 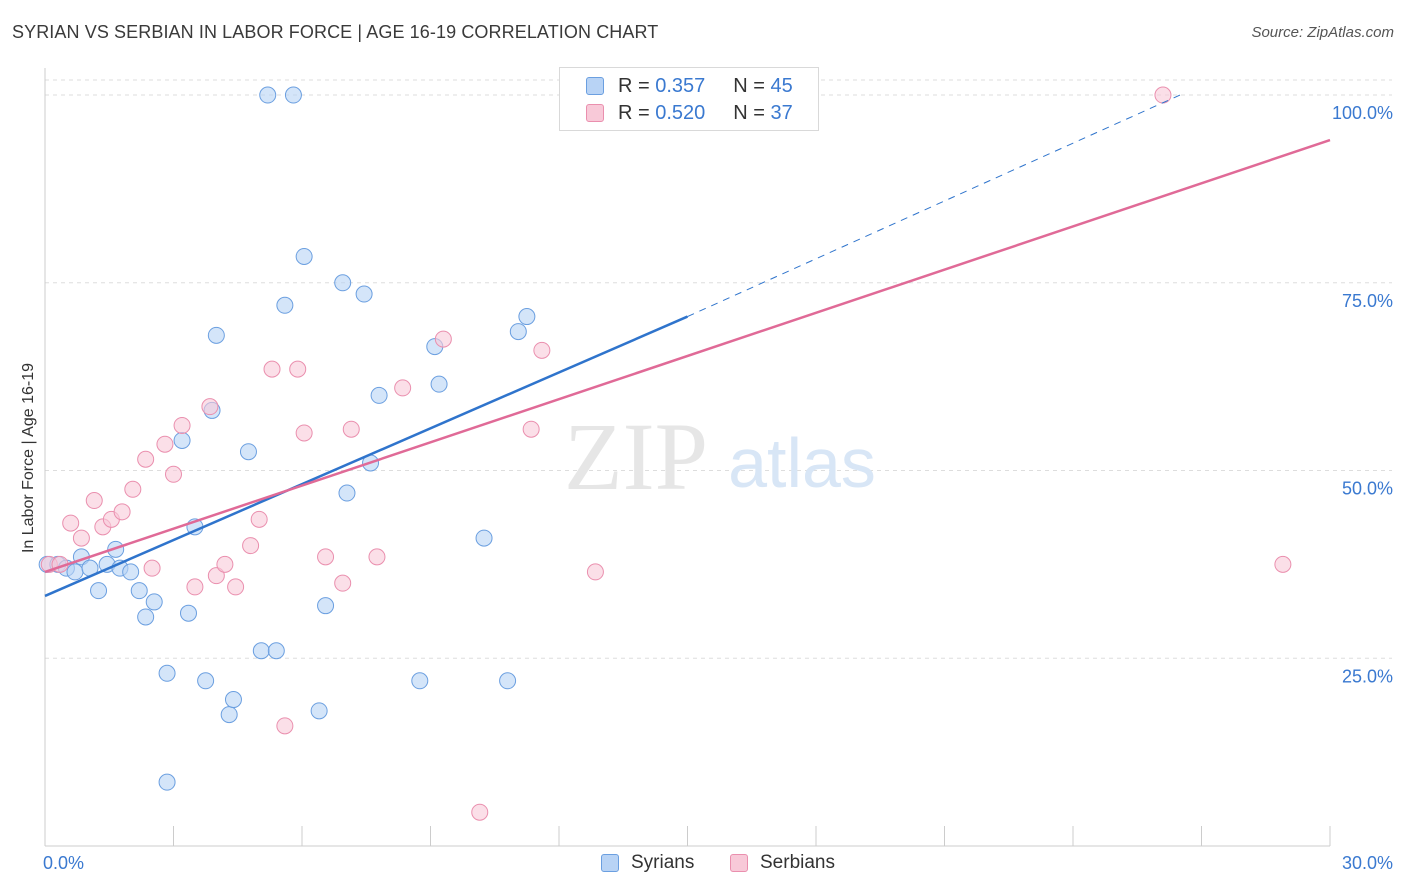 What do you see at coordinates (610, 863) in the screenshot?
I see `syrians-legend-swatch` at bounding box center [610, 863].